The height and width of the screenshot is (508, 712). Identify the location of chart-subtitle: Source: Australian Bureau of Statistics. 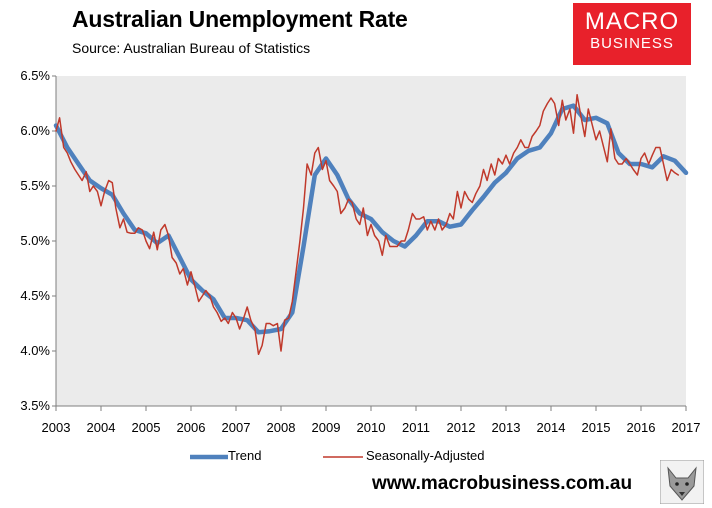
(191, 48).